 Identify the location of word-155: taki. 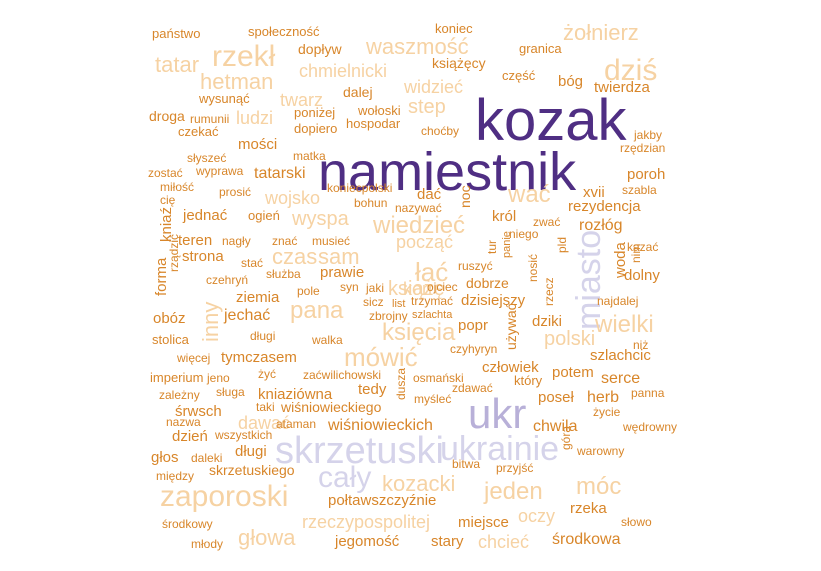
(265, 407).